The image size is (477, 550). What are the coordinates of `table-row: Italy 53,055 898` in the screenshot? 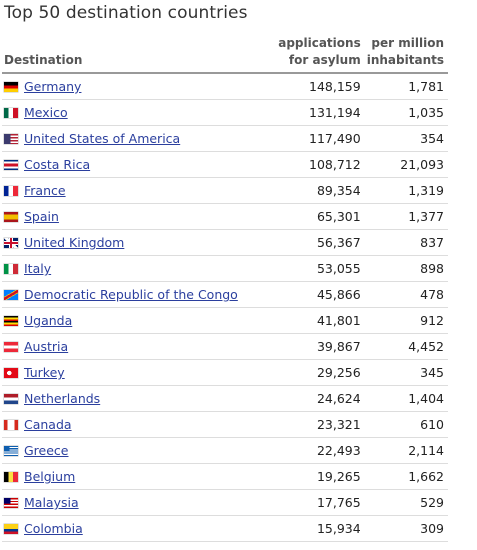 It's located at (225, 268).